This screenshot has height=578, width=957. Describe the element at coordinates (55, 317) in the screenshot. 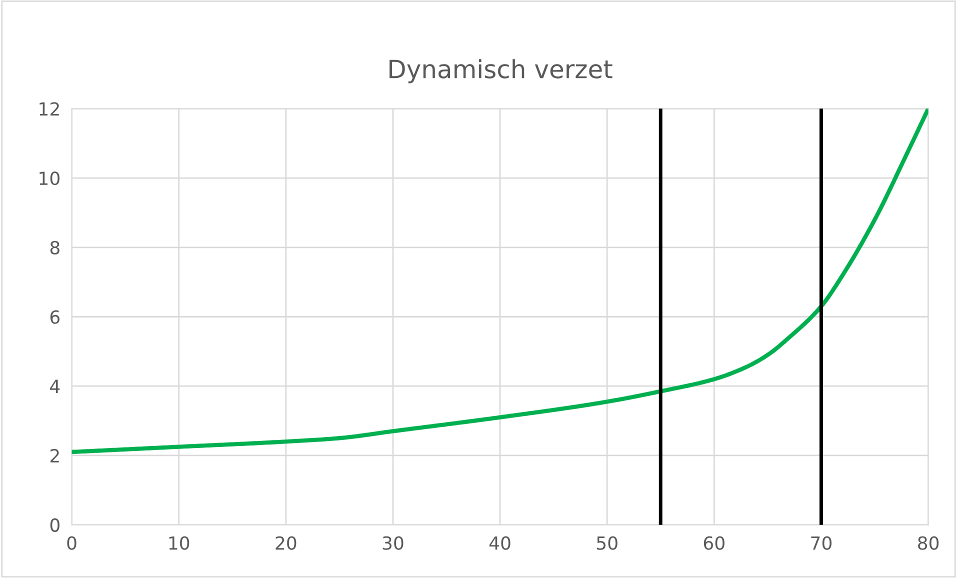

I see `y-tick-label: 6` at that location.